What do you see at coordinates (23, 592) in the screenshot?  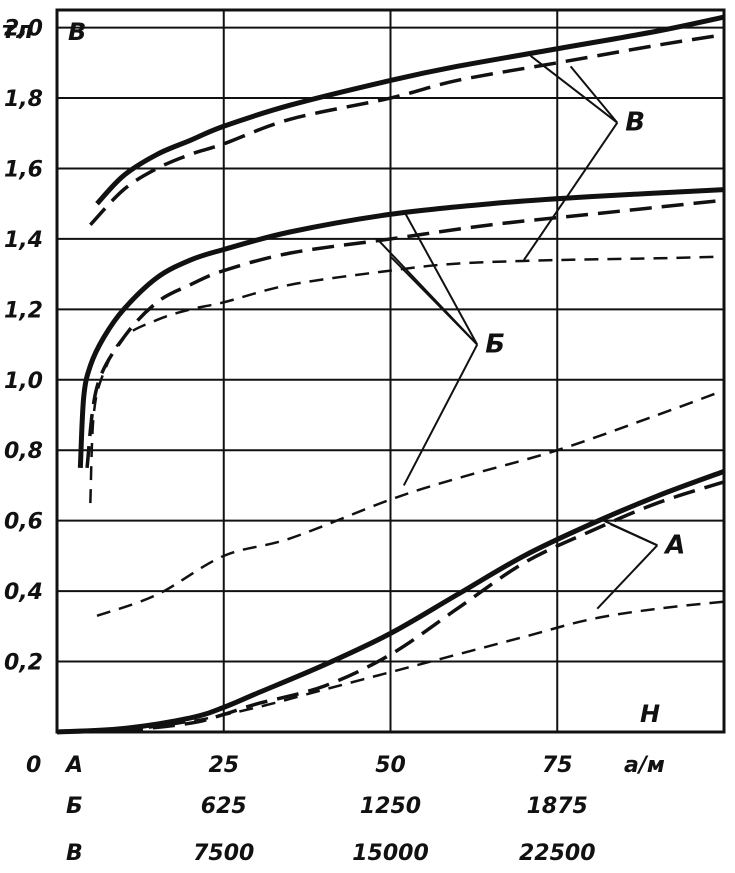 I see `y-tick-label: 0,4` at bounding box center [23, 592].